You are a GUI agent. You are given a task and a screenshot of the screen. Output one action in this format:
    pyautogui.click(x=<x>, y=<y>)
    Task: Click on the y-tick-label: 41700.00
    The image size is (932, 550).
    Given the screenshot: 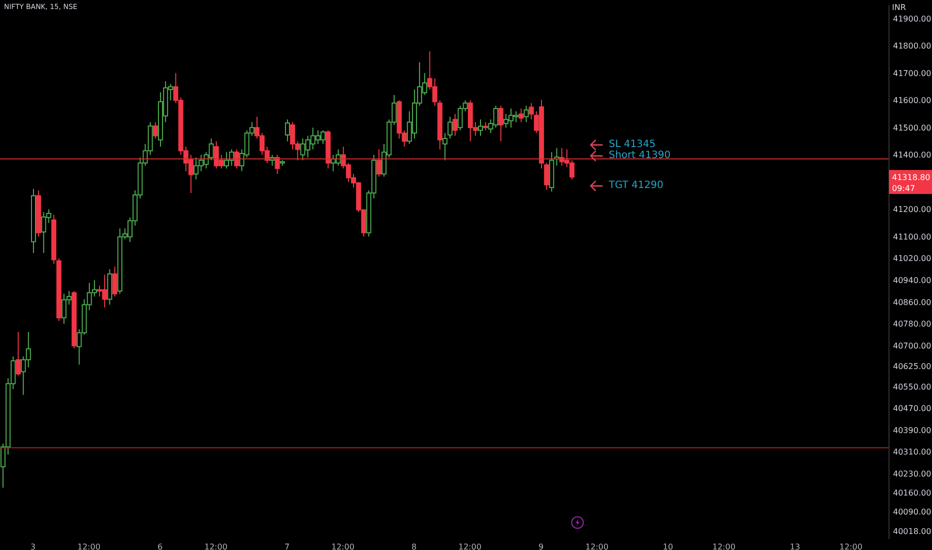 What is the action you would take?
    pyautogui.click(x=912, y=73)
    